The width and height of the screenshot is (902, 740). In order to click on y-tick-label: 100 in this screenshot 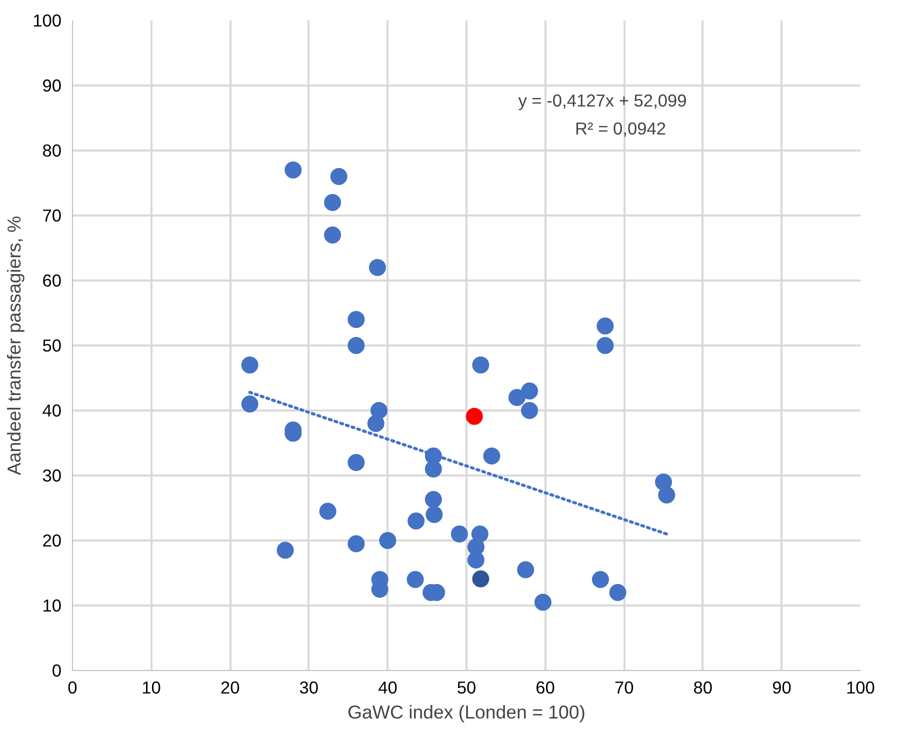, I will do `click(47, 20)`.